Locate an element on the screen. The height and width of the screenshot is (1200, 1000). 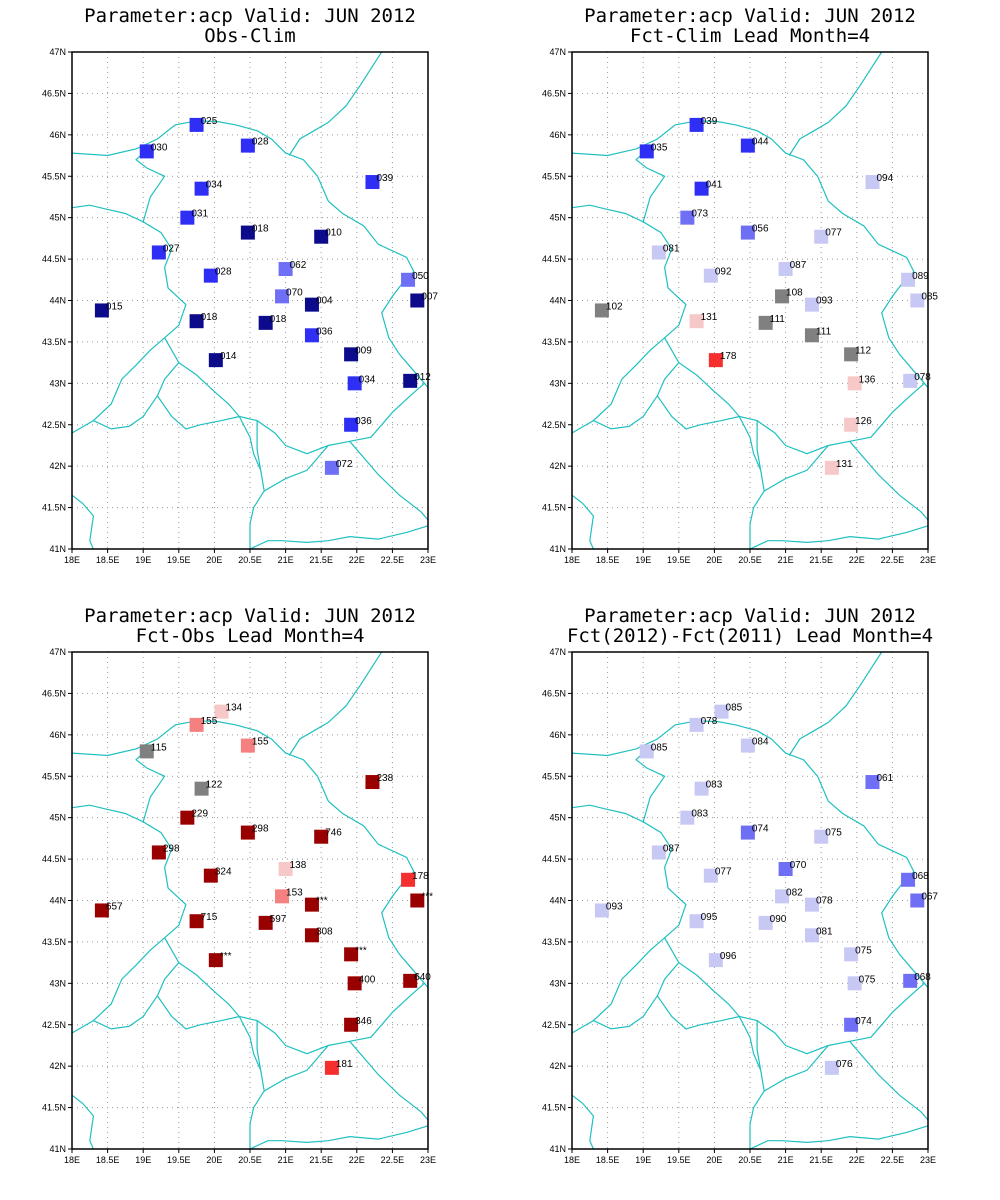
station-value-label: 155 is located at coordinates (209, 721).